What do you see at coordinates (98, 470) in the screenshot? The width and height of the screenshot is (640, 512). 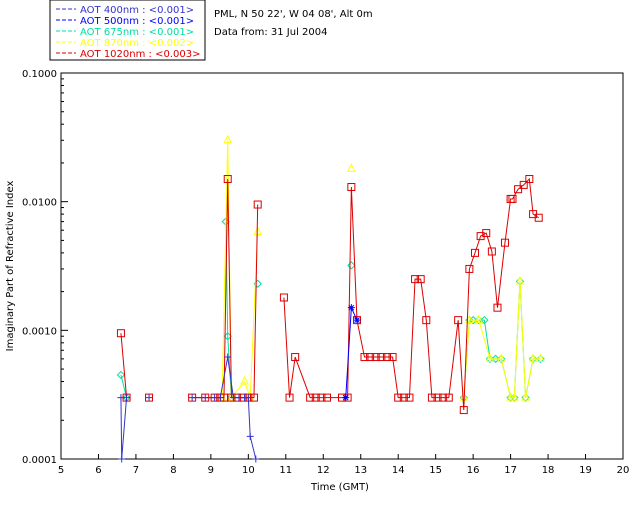 I see `x-tick-label: 6` at bounding box center [98, 470].